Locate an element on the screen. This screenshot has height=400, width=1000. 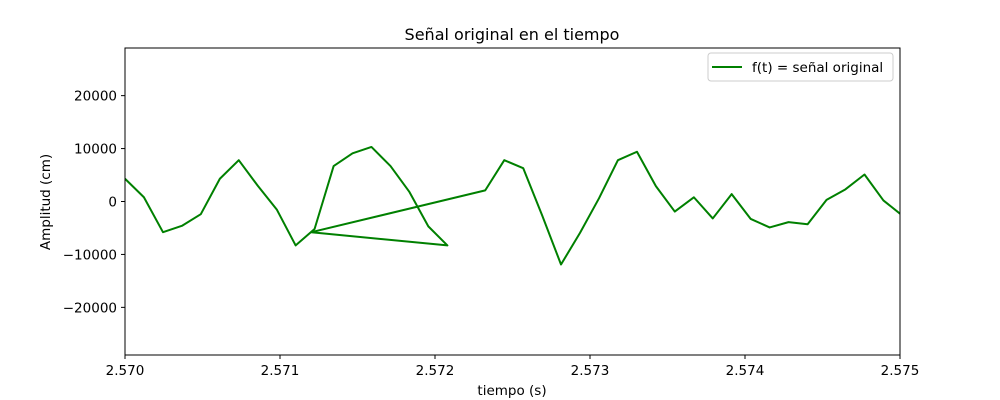
legend: f(t) = señal original is located at coordinates (800, 67).